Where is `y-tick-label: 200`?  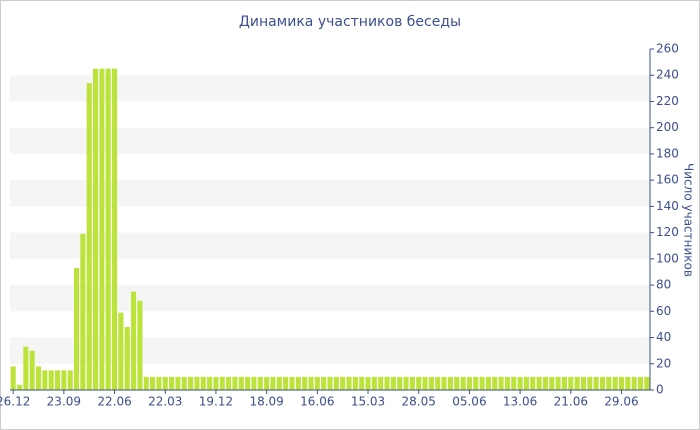
y-tick-label: 200 is located at coordinates (667, 127).